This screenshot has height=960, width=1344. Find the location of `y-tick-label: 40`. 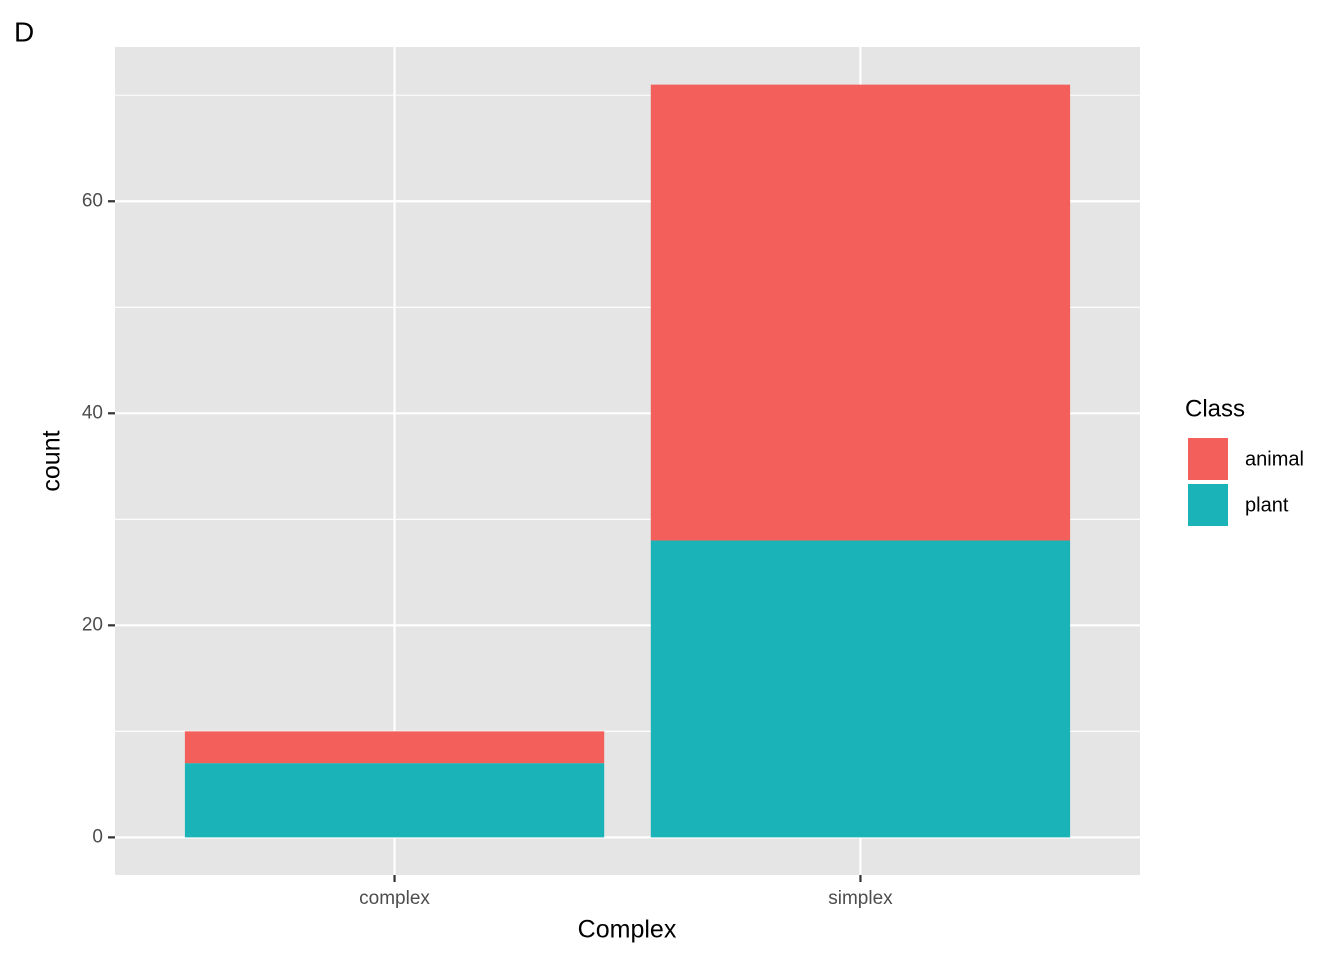

y-tick-label: 40 is located at coordinates (92, 412).